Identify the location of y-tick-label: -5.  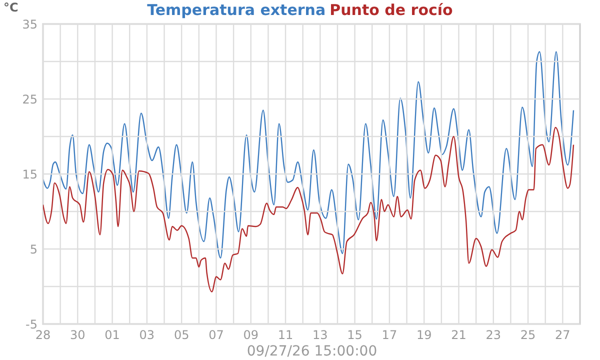
(32, 325).